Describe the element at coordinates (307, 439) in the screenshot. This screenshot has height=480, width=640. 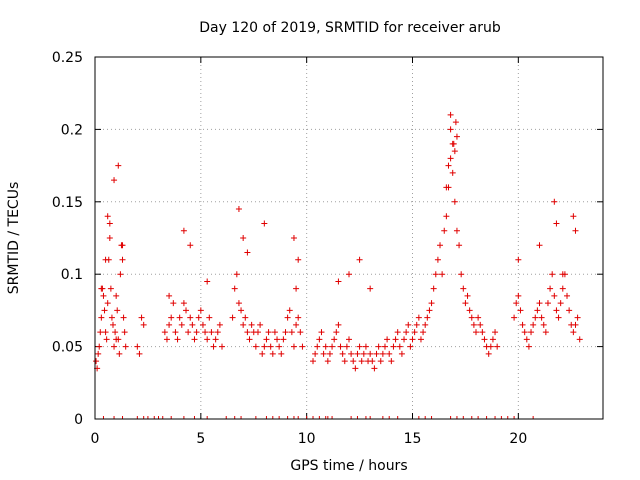
I see `x-tick-label: 10` at that location.